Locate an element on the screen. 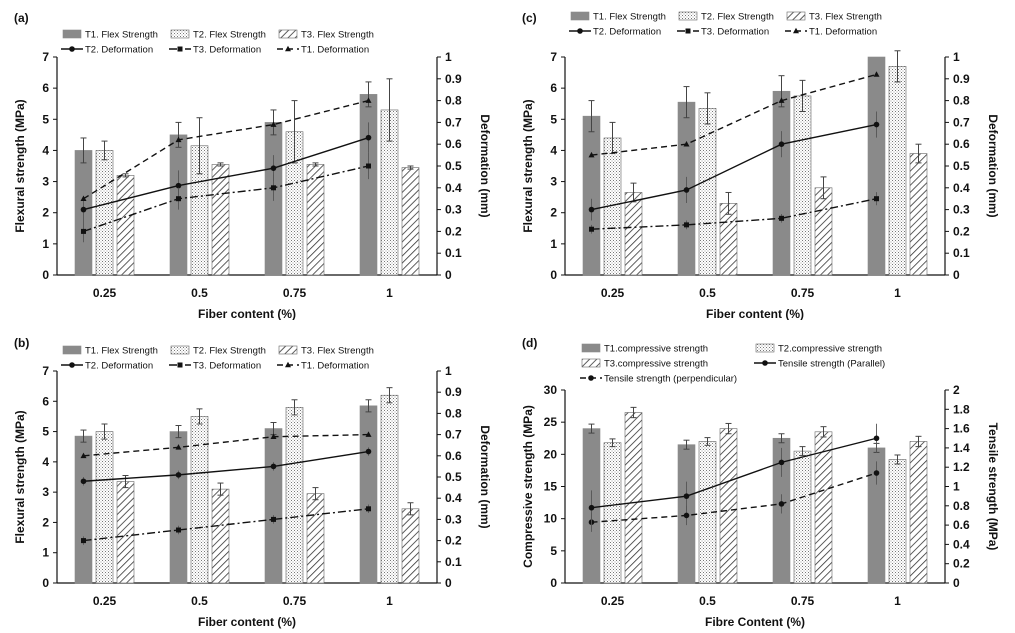  legend-item: Tensile strength (perpendicular) is located at coordinates (658, 379).